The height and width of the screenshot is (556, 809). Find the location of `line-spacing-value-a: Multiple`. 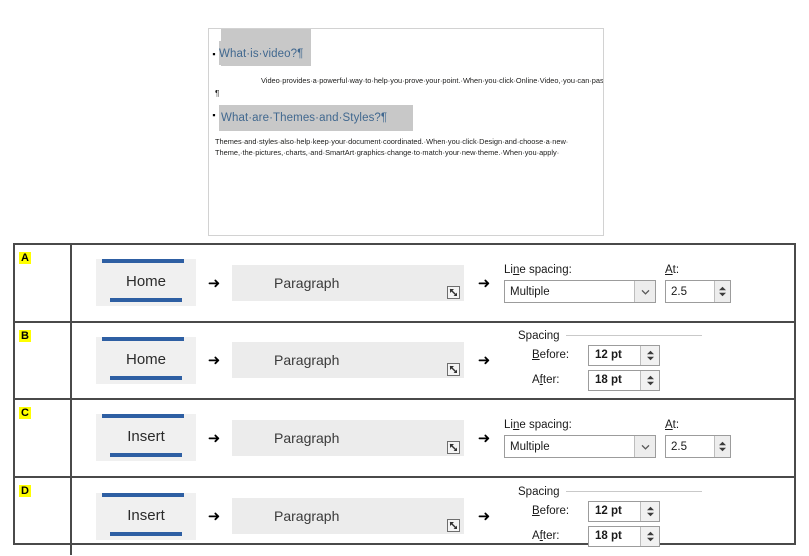

line-spacing-value-a: Multiple is located at coordinates (530, 291).